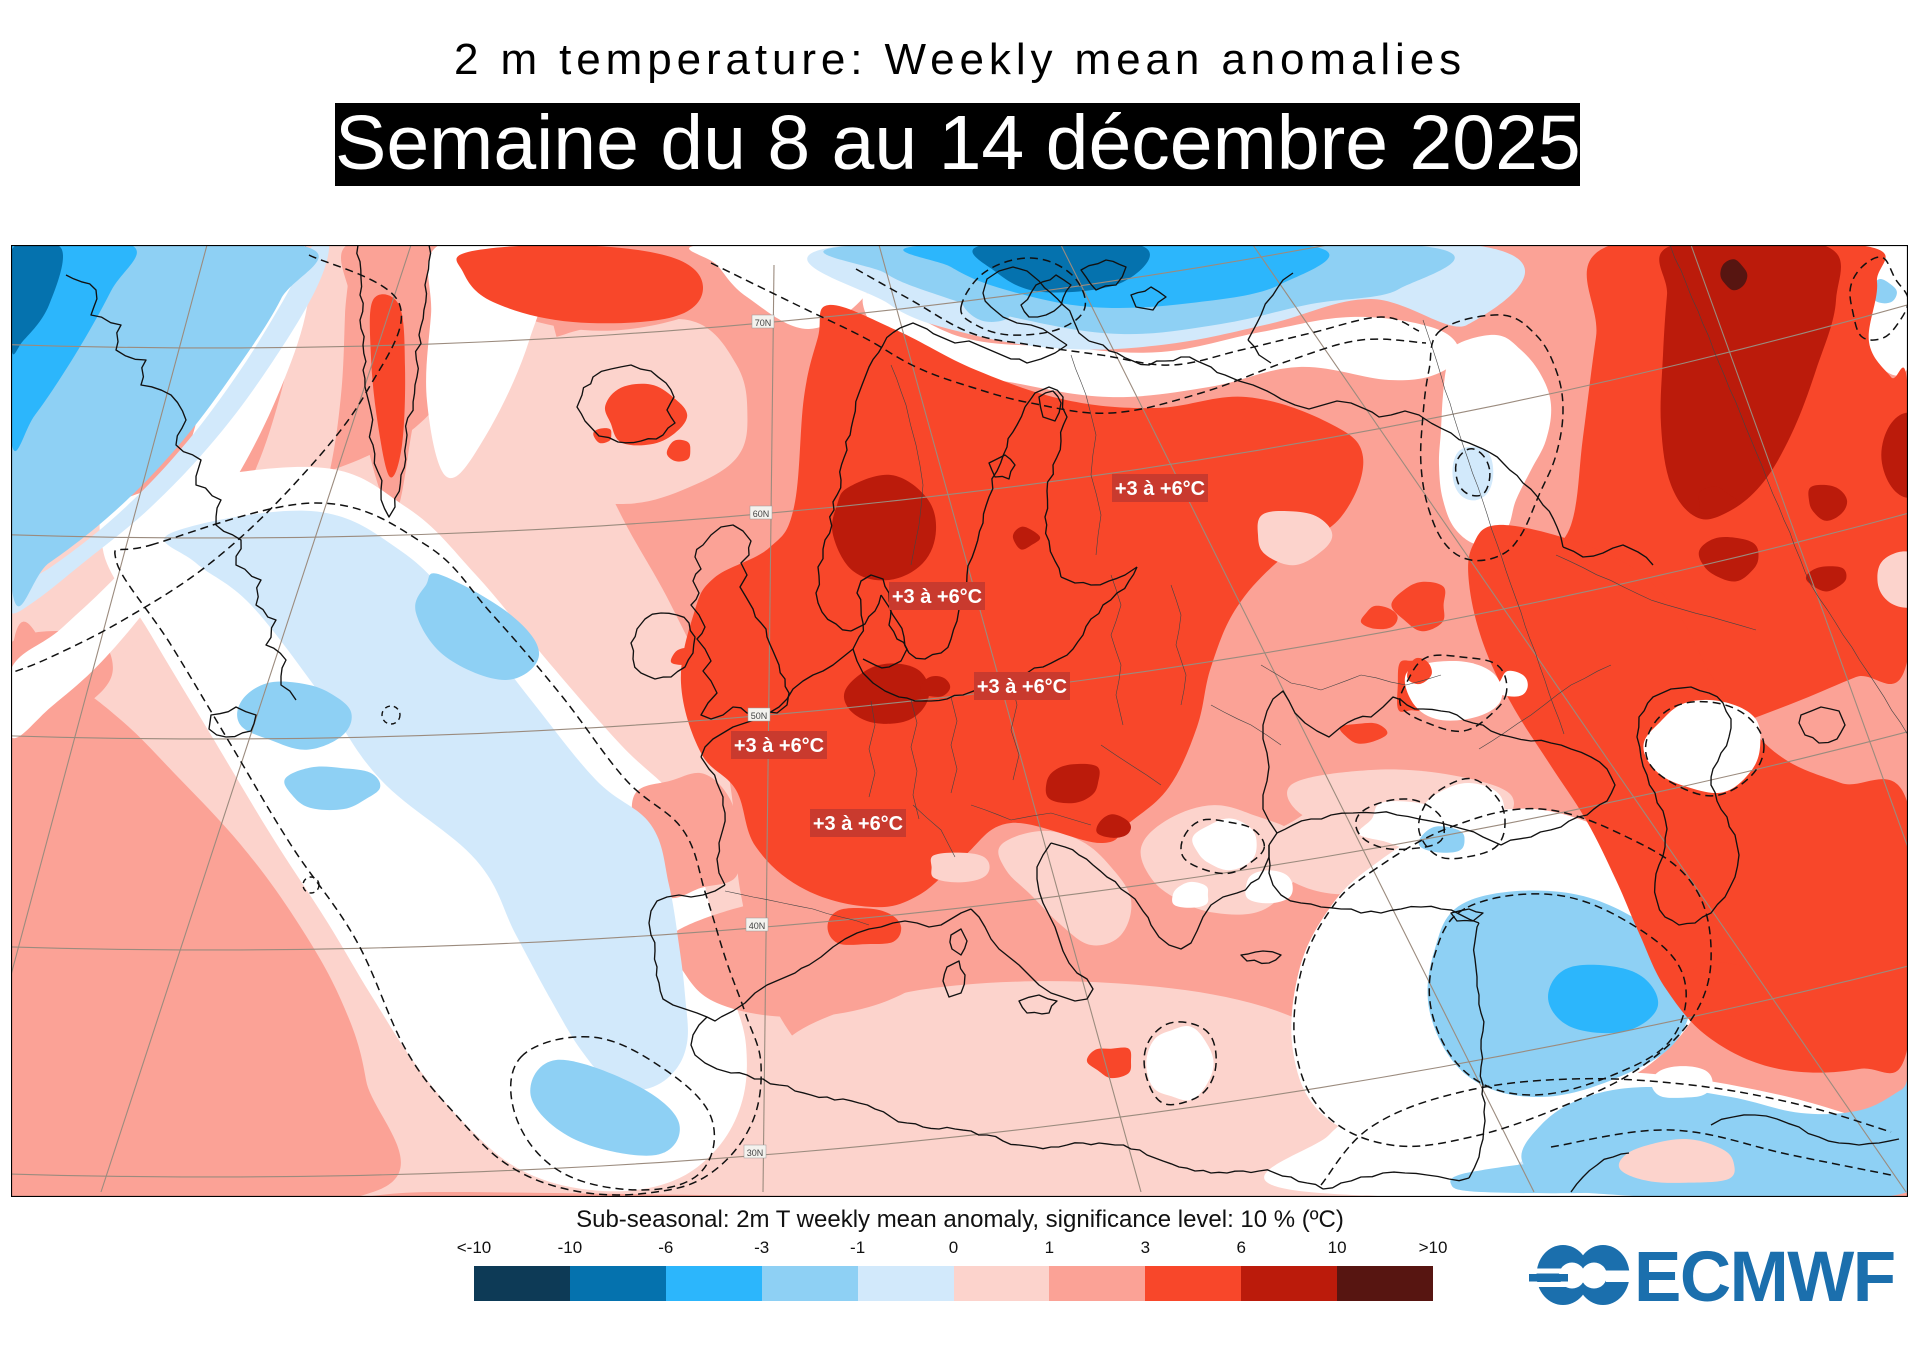  I want to click on svg-text: 30N, so click(755, 1153).